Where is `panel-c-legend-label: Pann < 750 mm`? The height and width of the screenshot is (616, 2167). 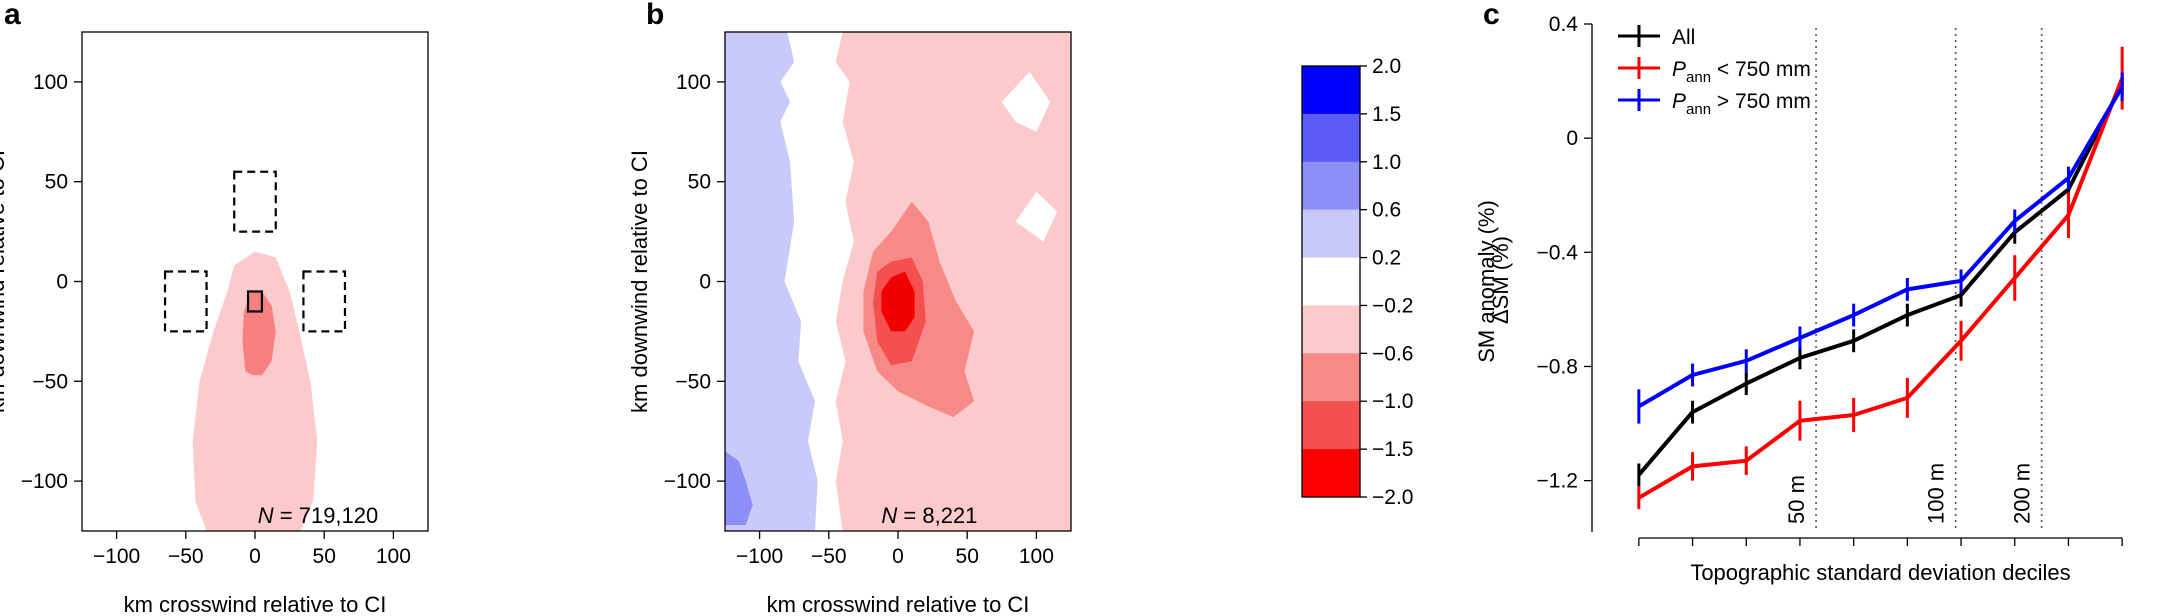
panel-c-legend-label: Pann < 750 mm is located at coordinates (1741, 72).